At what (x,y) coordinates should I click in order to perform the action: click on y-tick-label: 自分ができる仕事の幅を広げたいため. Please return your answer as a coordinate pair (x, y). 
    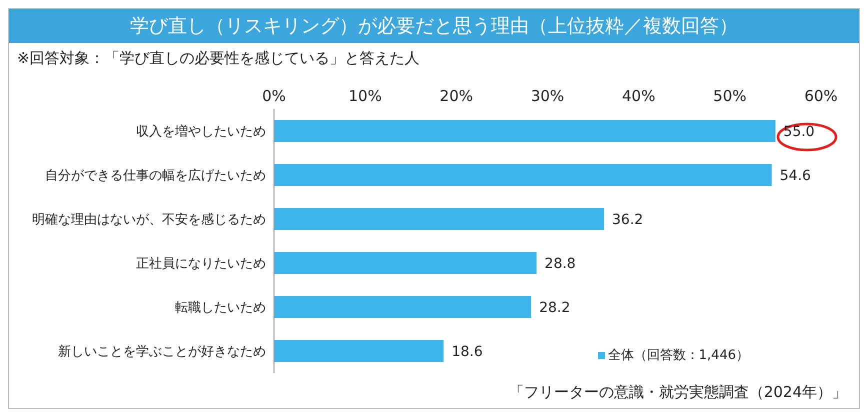
    Looking at the image, I should click on (155, 176).